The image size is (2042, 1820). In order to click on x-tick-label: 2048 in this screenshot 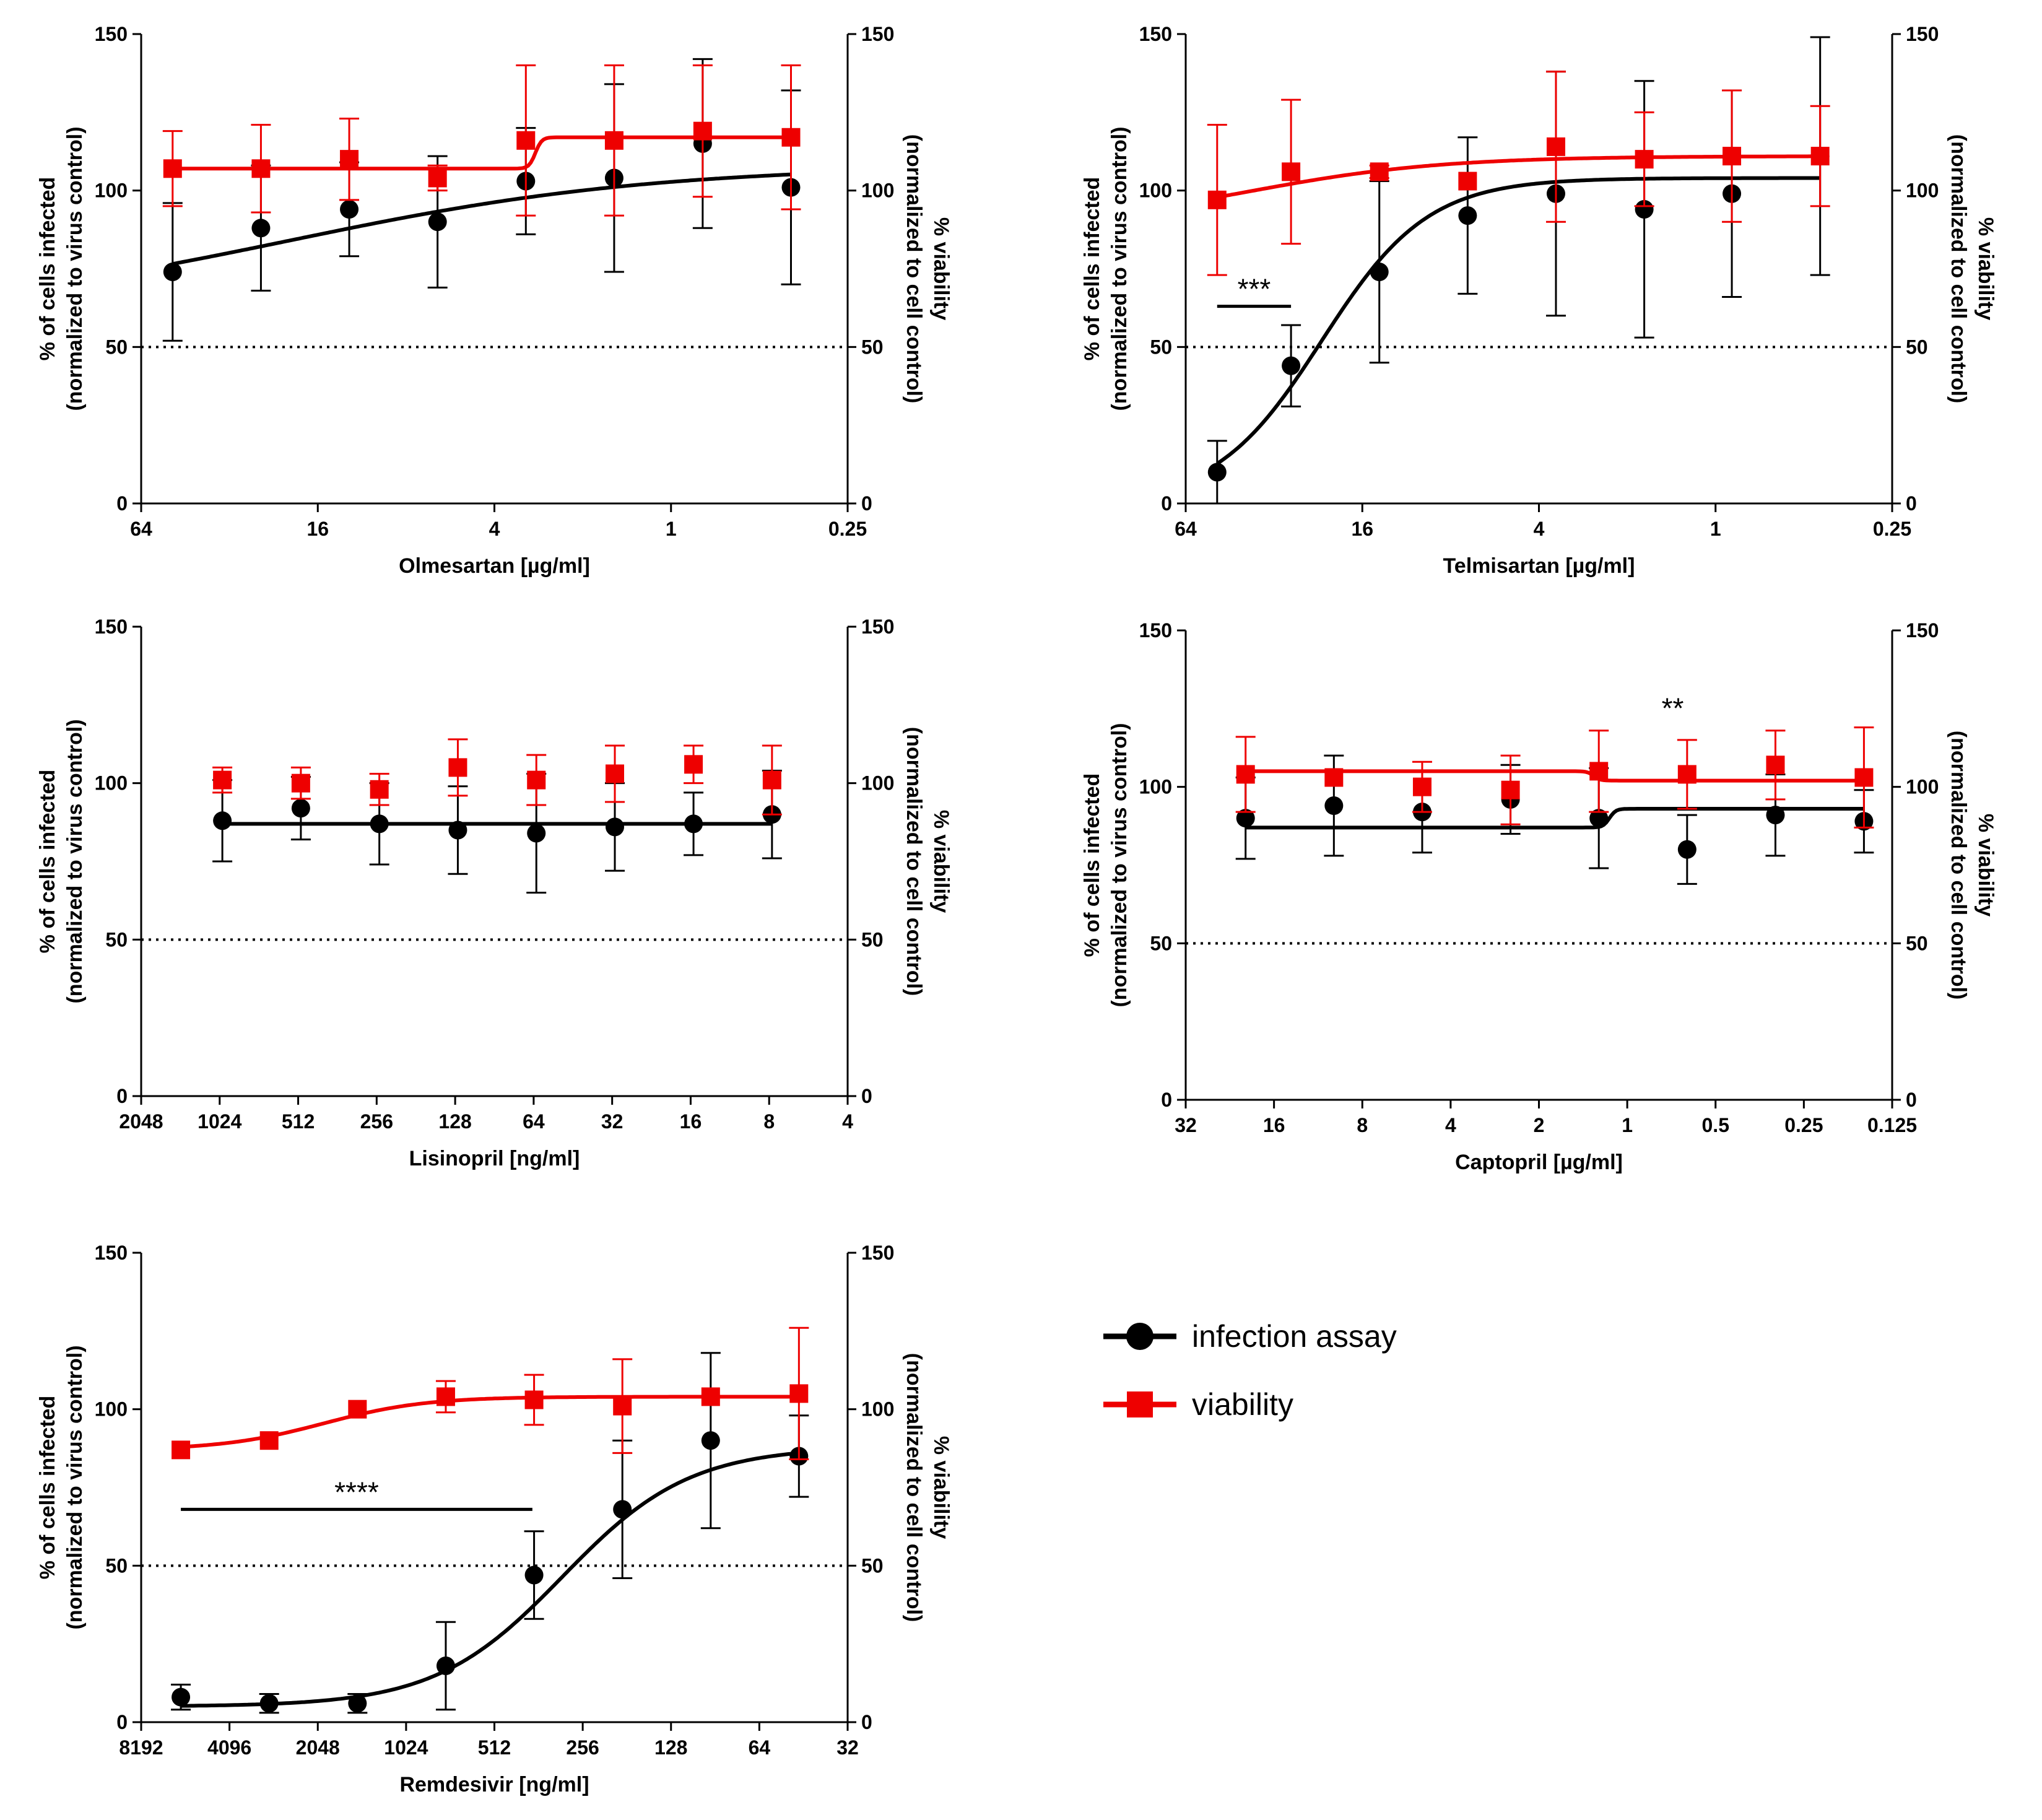, I will do `click(141, 1122)`.